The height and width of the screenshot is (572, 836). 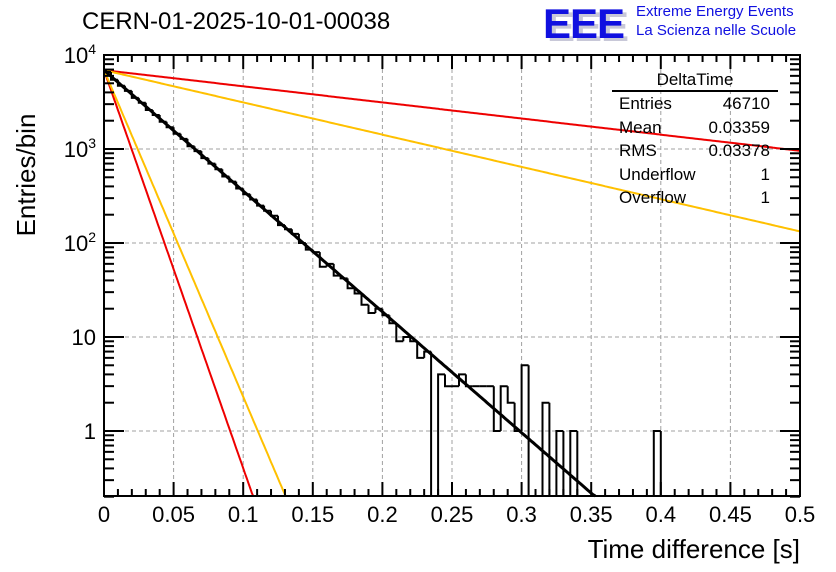 What do you see at coordinates (800, 514) in the screenshot?
I see `x-tick-label: 0.5` at bounding box center [800, 514].